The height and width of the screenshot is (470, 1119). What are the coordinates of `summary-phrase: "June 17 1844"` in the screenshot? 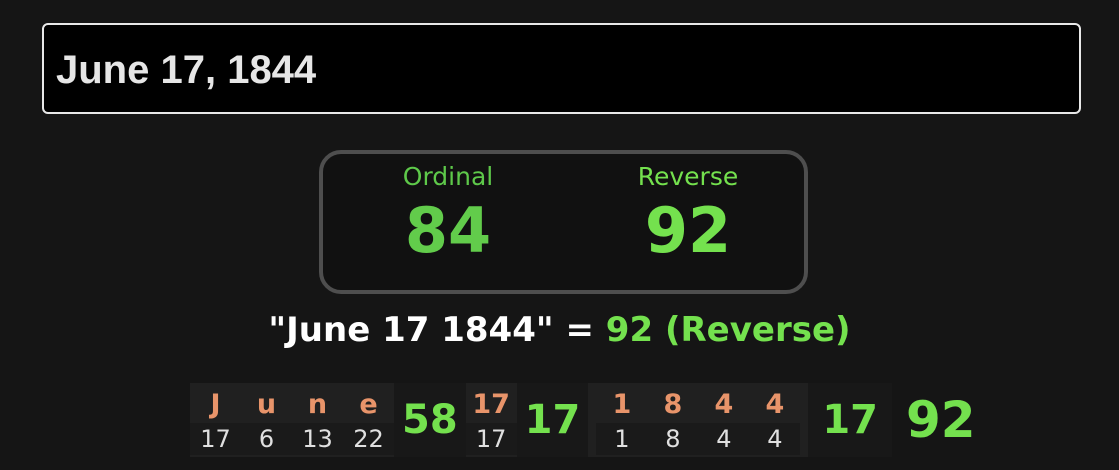 It's located at (411, 330).